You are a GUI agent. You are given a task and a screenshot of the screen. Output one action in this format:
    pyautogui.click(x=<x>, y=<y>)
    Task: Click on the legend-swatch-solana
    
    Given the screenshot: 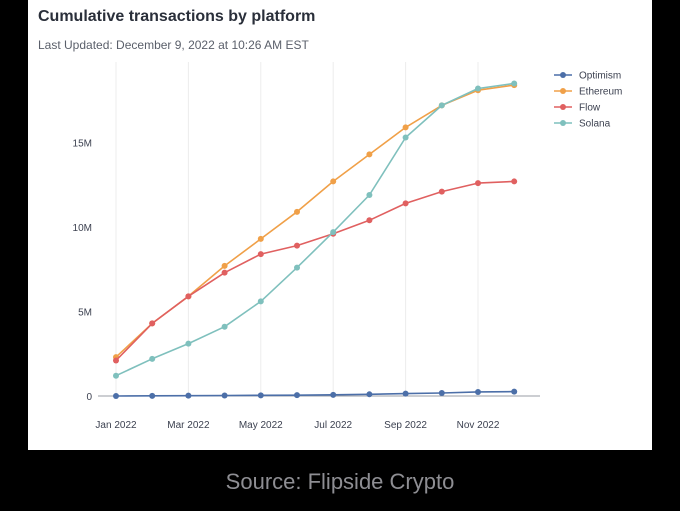 What is the action you would take?
    pyautogui.click(x=563, y=123)
    